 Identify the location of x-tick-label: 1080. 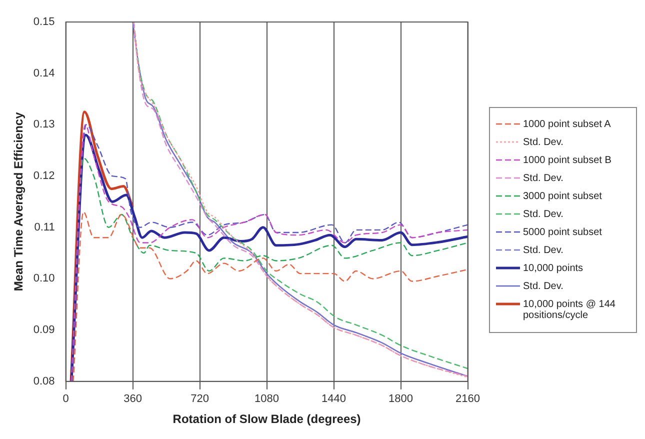
(267, 399).